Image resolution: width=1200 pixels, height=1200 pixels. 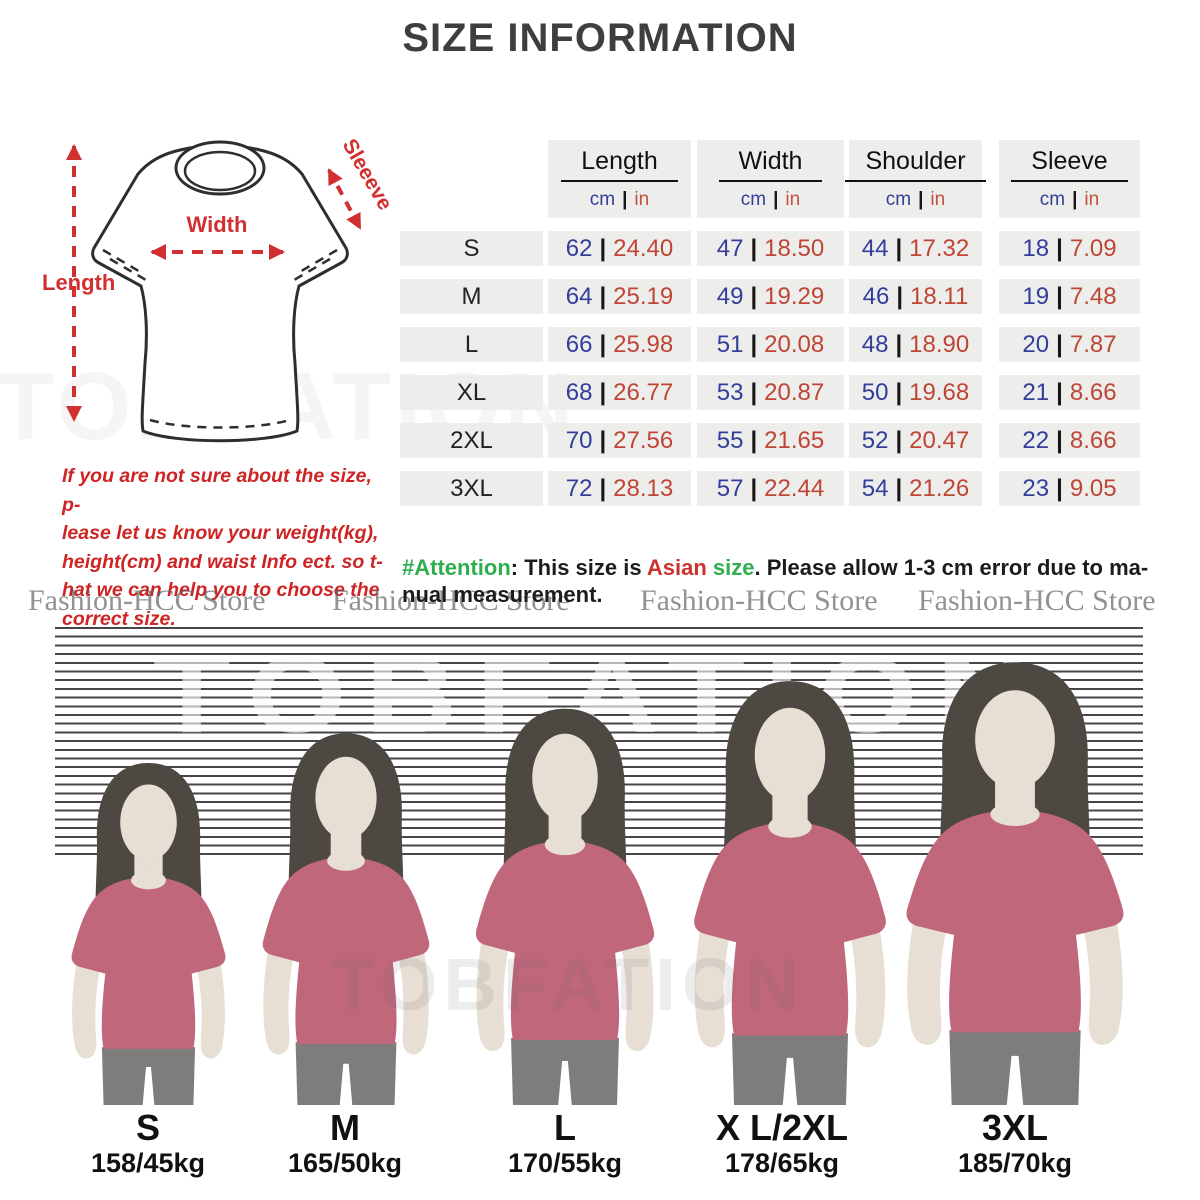 I want to click on table-row: XL 68 | 26.77 53 | 20.87 50 | 19.68 21 | 8.66, so click(x=772, y=392).